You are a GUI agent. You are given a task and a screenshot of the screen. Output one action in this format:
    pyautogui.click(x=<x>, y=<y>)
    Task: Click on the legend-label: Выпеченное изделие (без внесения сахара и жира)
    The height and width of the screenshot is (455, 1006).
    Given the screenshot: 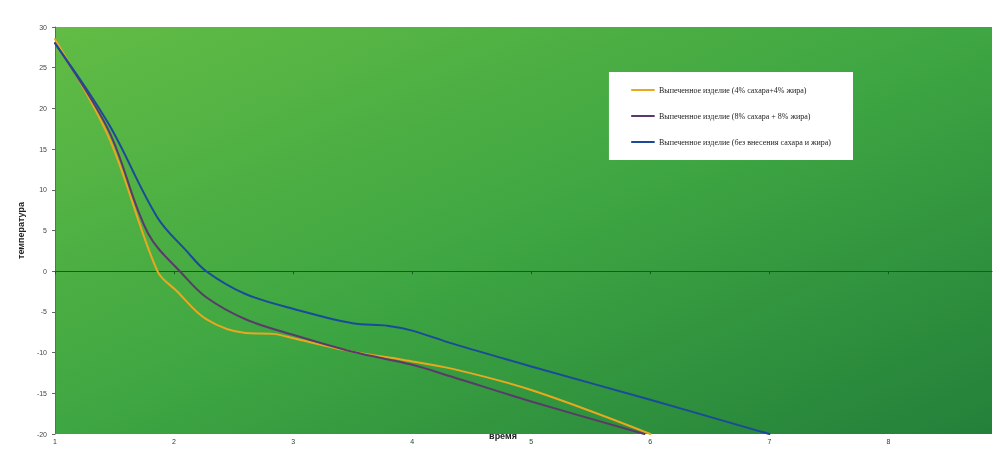 What is the action you would take?
    pyautogui.click(x=745, y=142)
    